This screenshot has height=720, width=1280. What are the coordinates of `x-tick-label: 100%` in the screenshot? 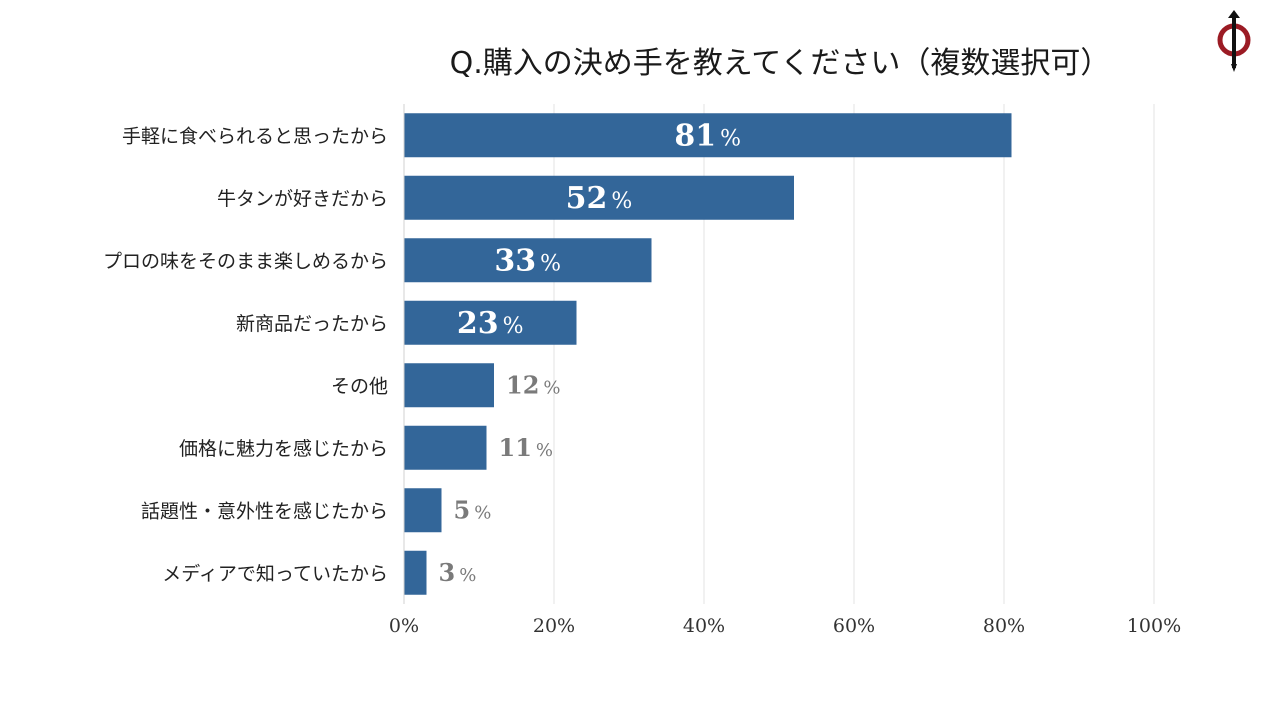 It's located at (1154, 626).